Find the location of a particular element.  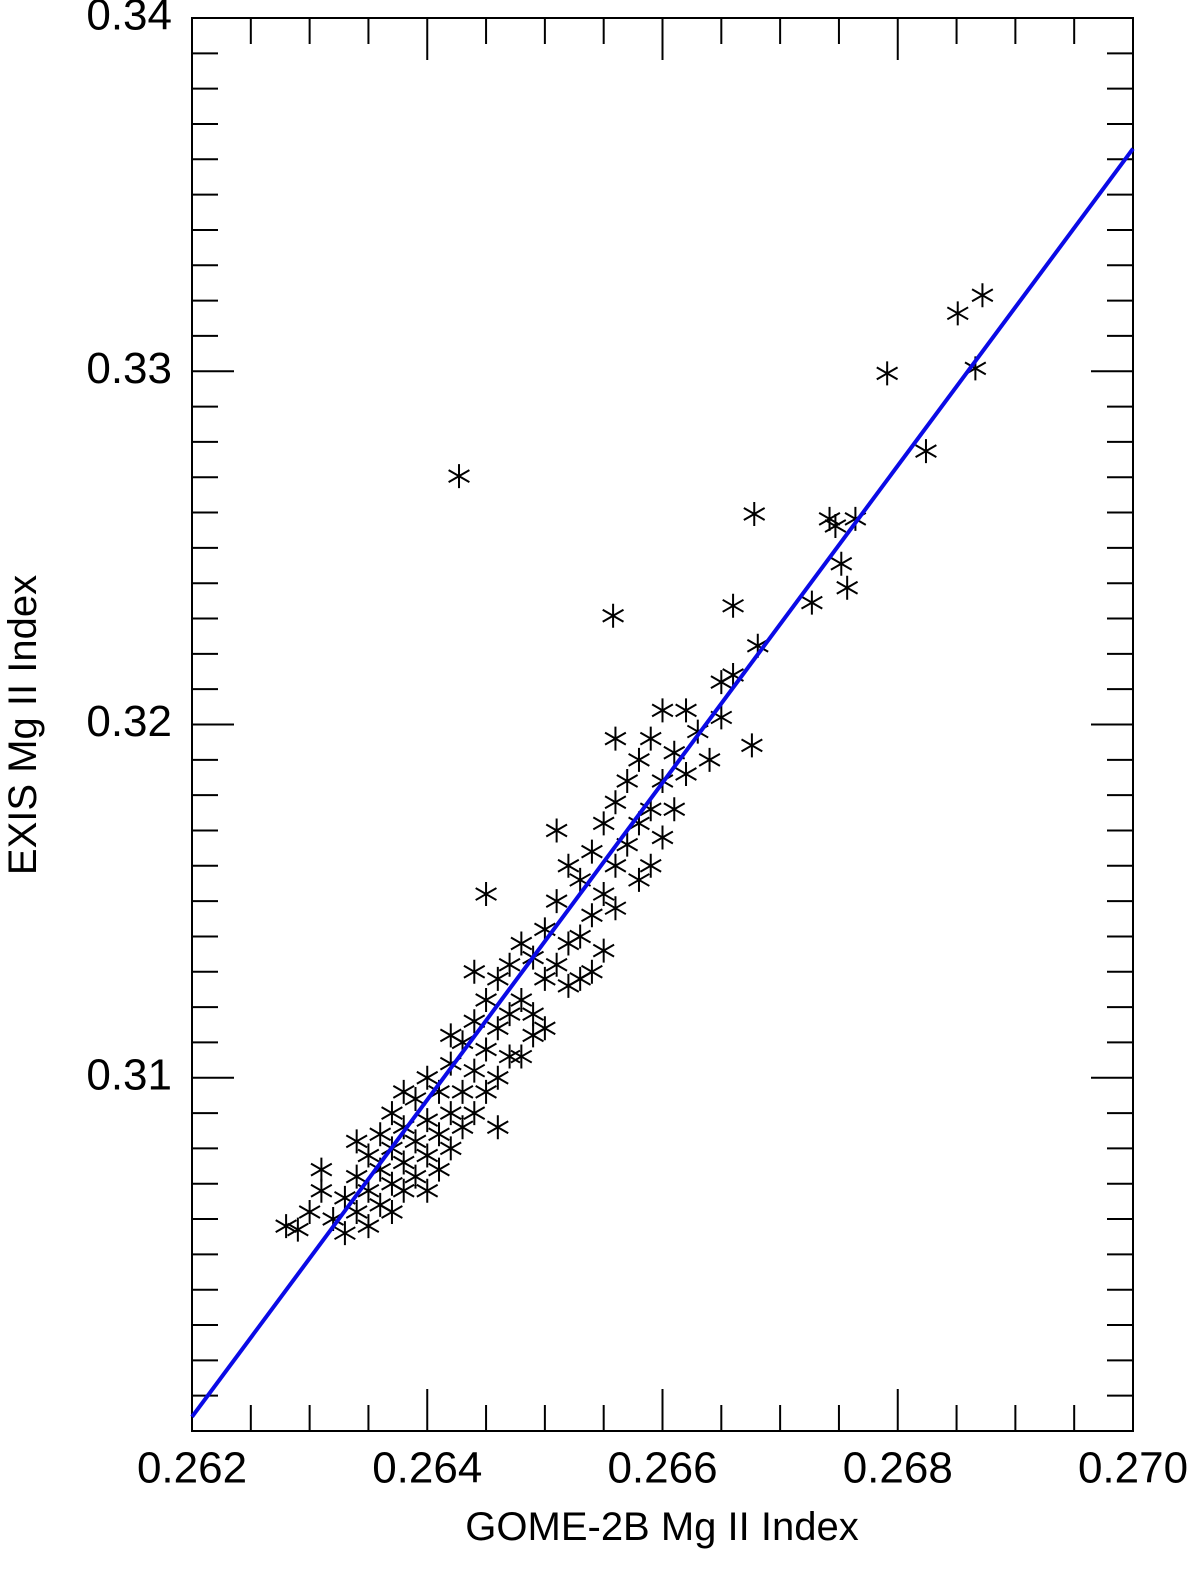

y-tick-label: 0.34 is located at coordinates (129, 20).